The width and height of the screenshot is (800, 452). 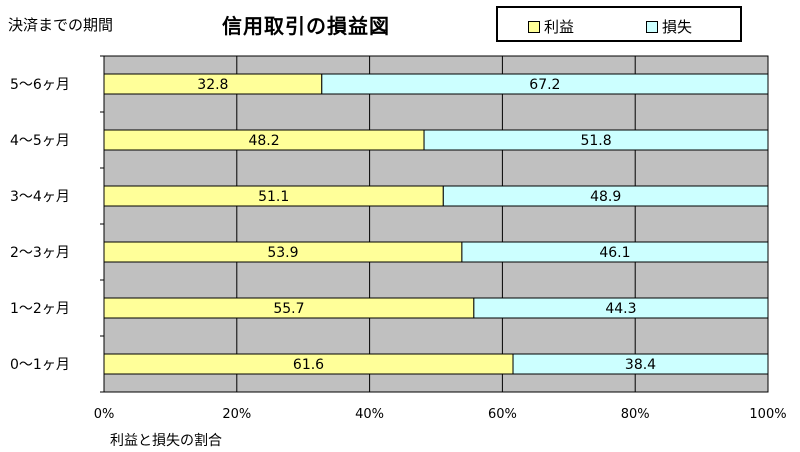 What do you see at coordinates (40, 309) in the screenshot?
I see `category-label: 1～2ヶ月` at bounding box center [40, 309].